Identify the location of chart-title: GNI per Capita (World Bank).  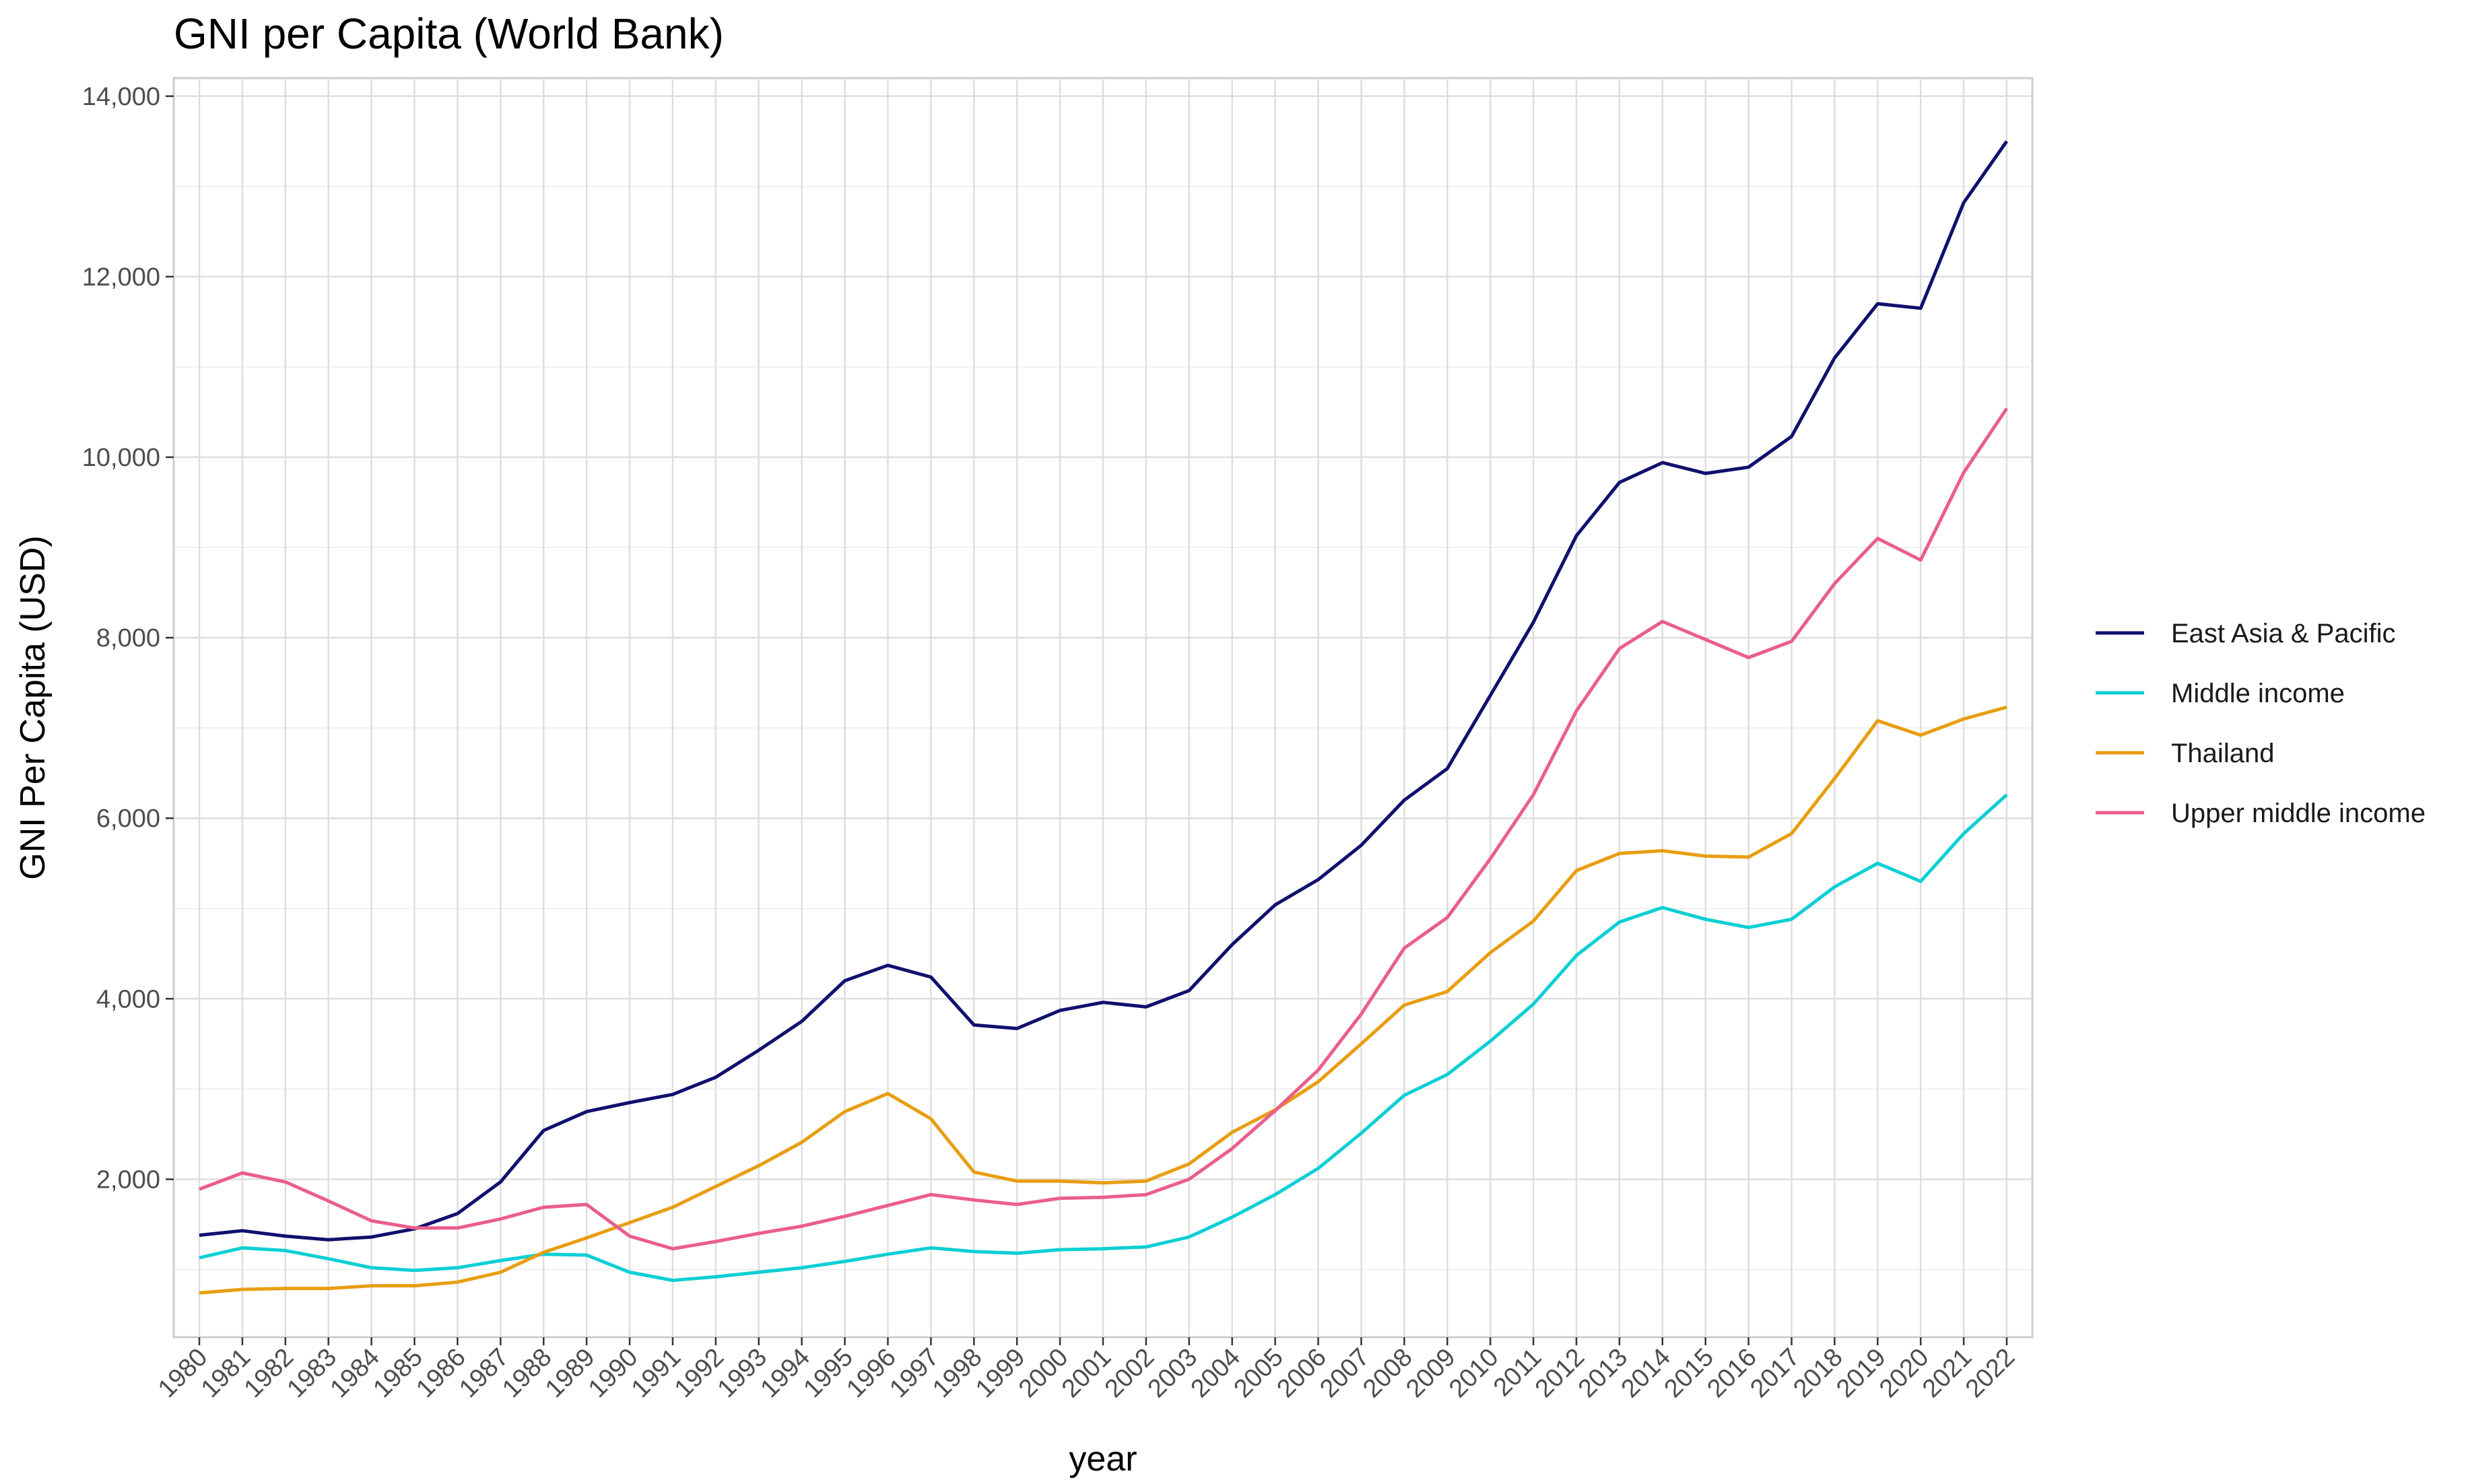
(449, 33).